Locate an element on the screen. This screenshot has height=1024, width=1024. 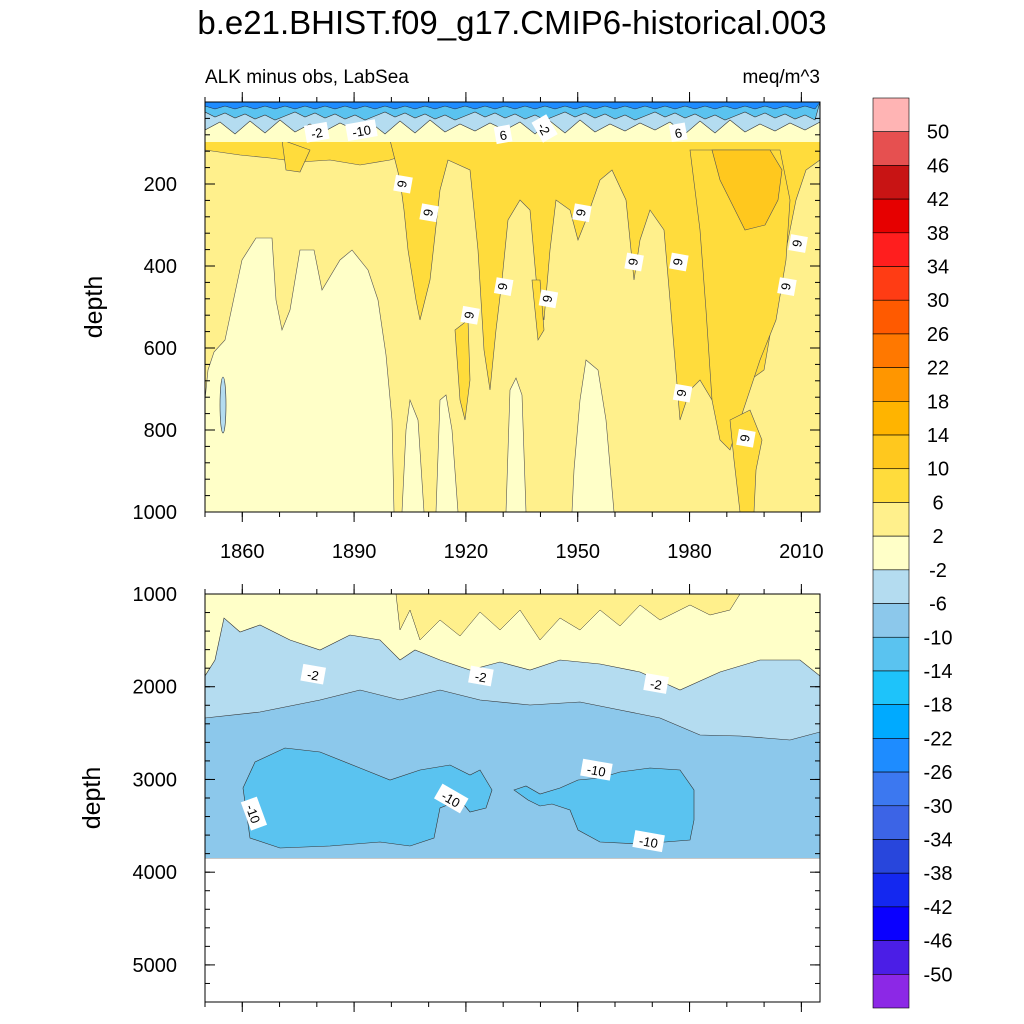
colorbar-label: 2 is located at coordinates (937, 537).